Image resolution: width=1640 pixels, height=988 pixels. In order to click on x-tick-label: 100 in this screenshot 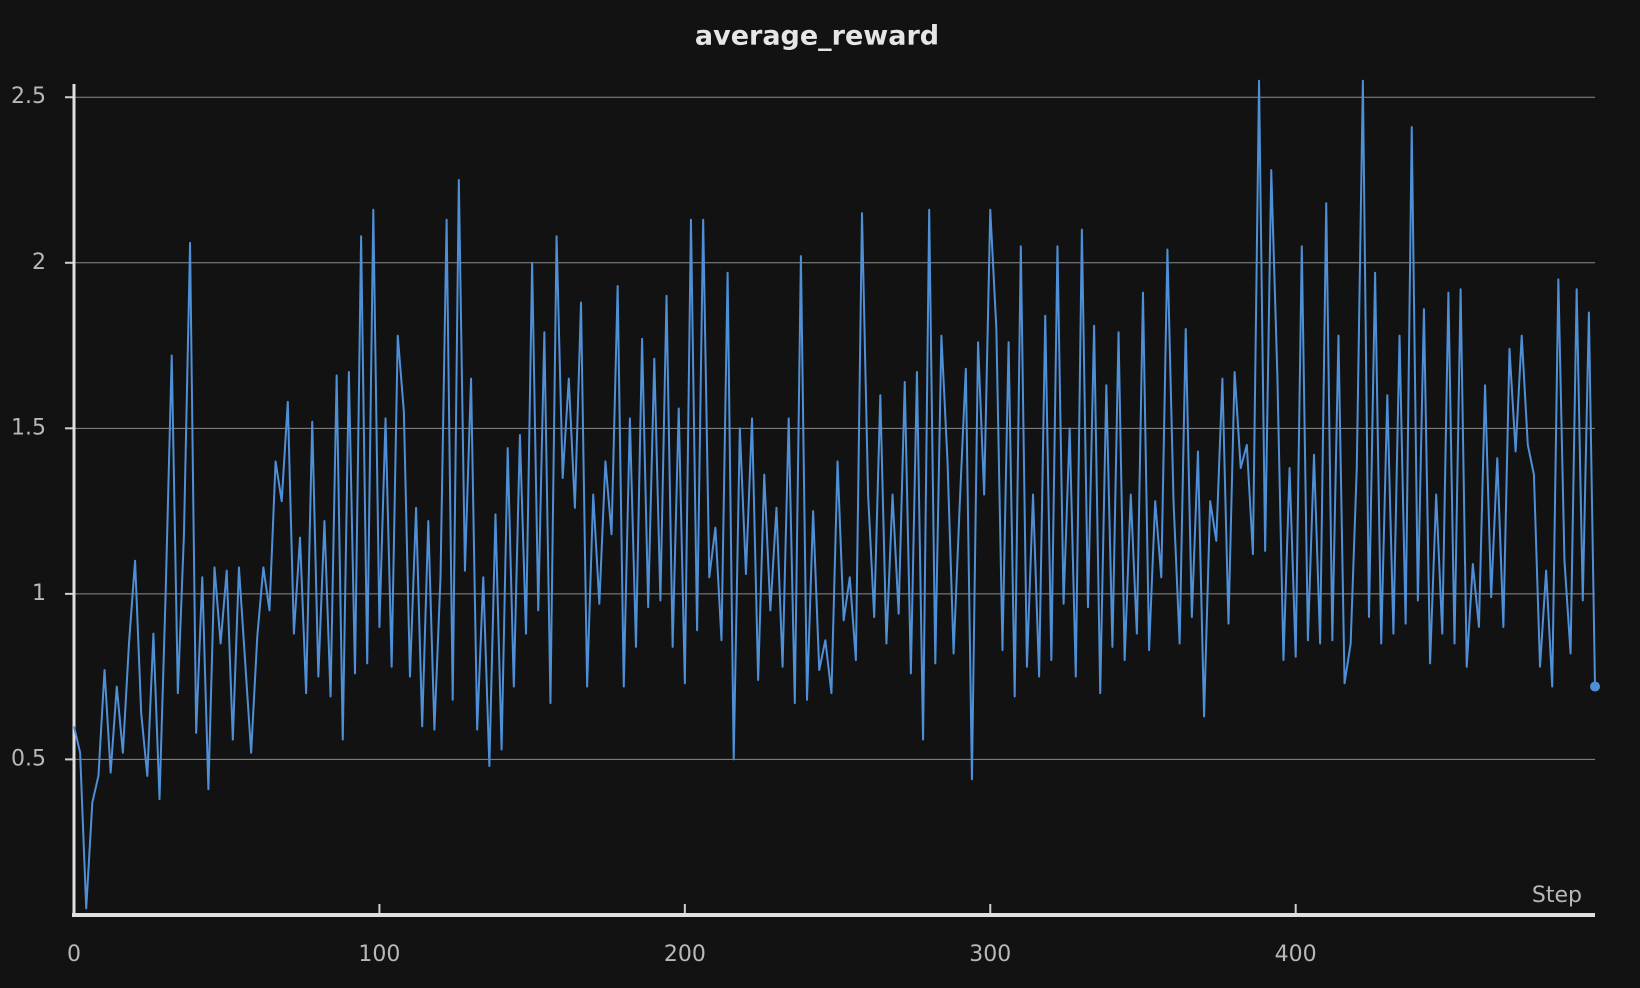, I will do `click(379, 954)`.